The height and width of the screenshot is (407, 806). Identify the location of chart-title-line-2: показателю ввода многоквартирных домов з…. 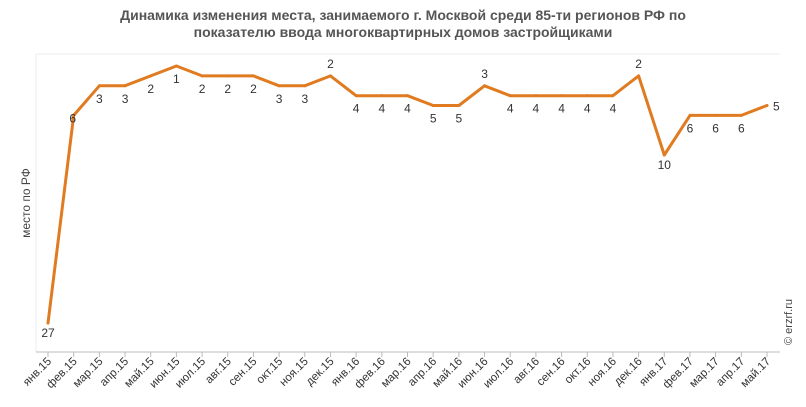
(403, 32).